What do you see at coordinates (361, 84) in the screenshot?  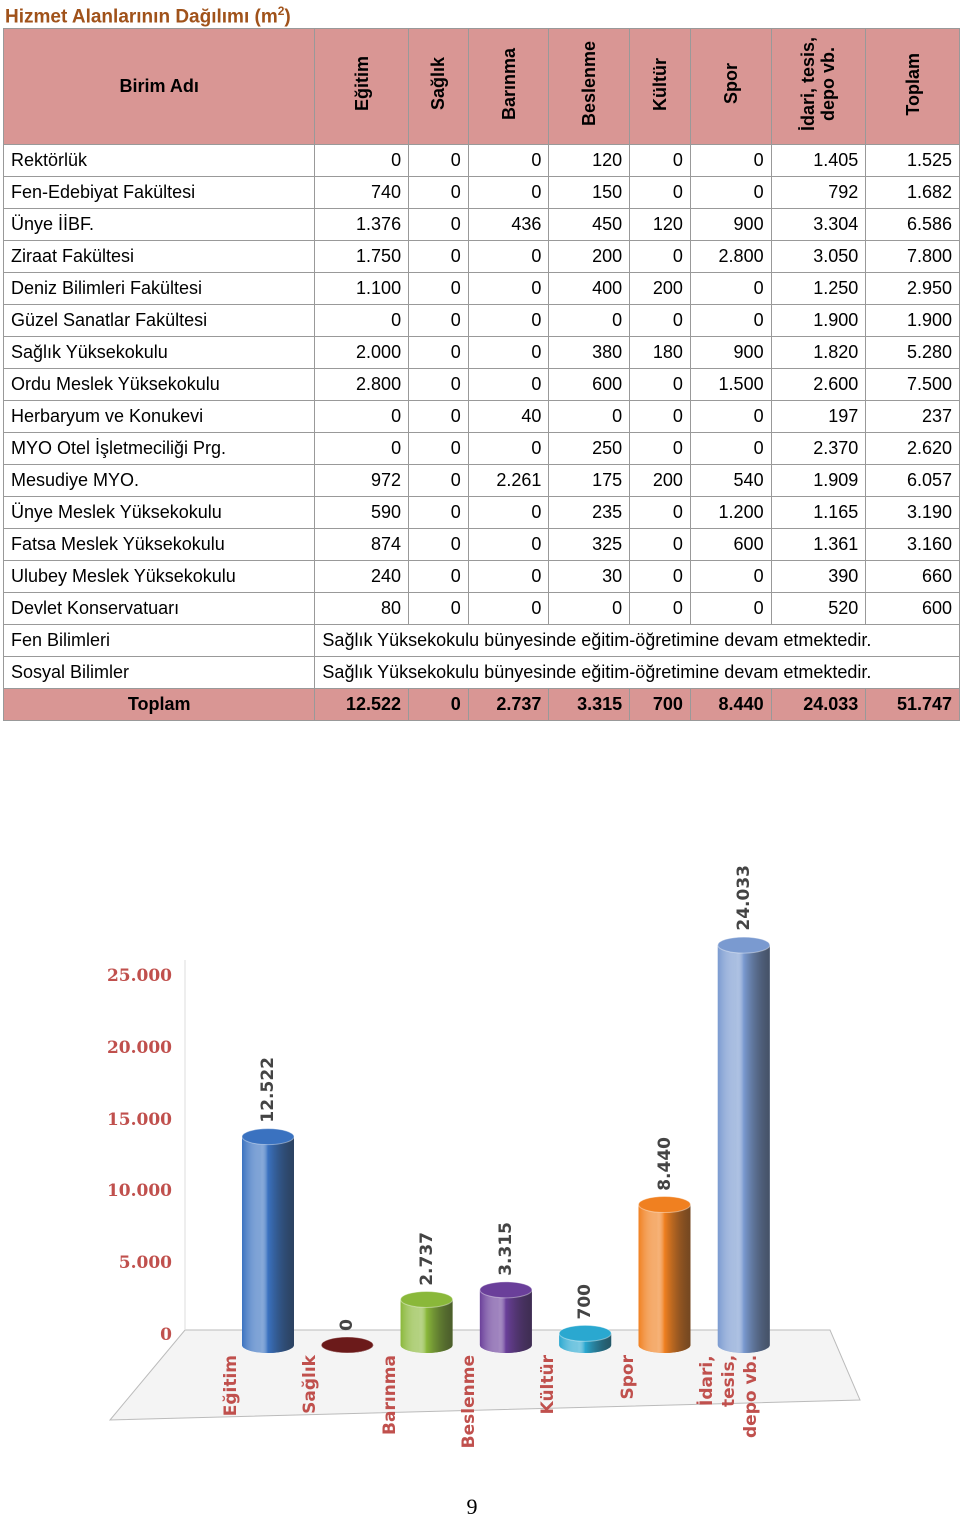 I see `header-text: Eğitim` at bounding box center [361, 84].